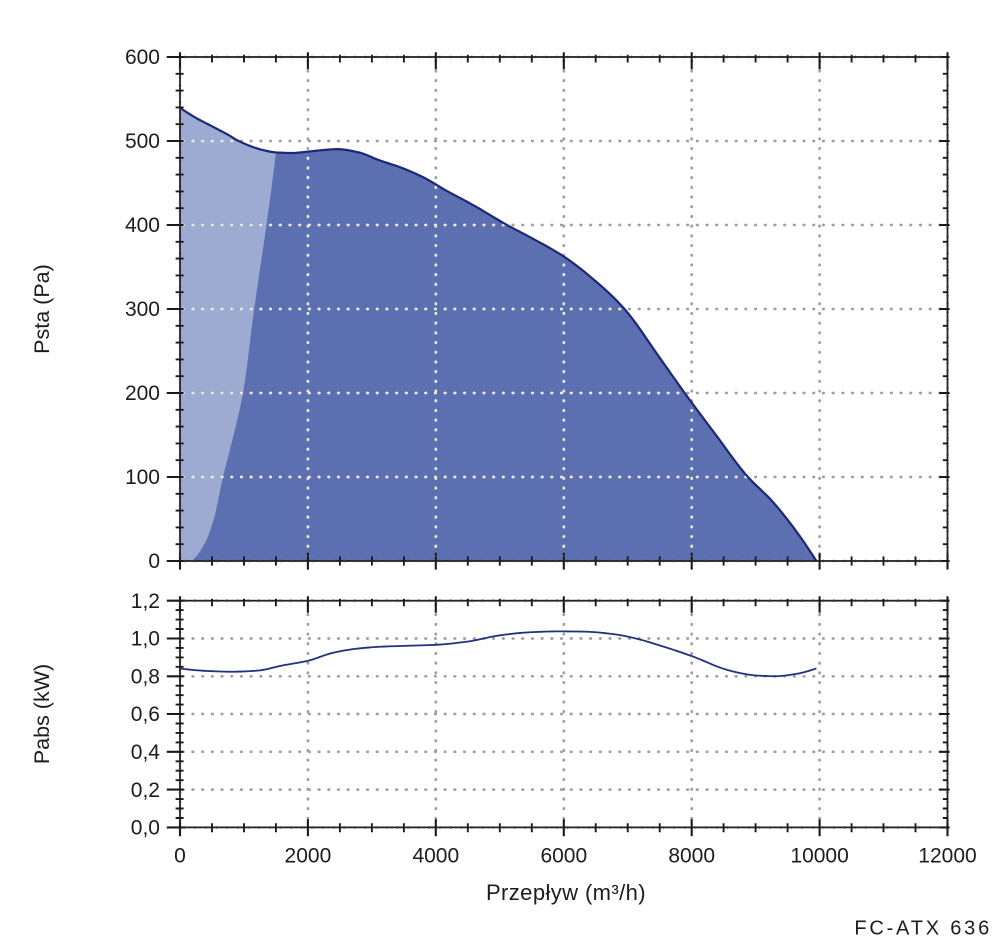 This screenshot has height=944, width=1000. What do you see at coordinates (566, 892) in the screenshot?
I see `svg-text: Przepływ (m³/h)` at bounding box center [566, 892].